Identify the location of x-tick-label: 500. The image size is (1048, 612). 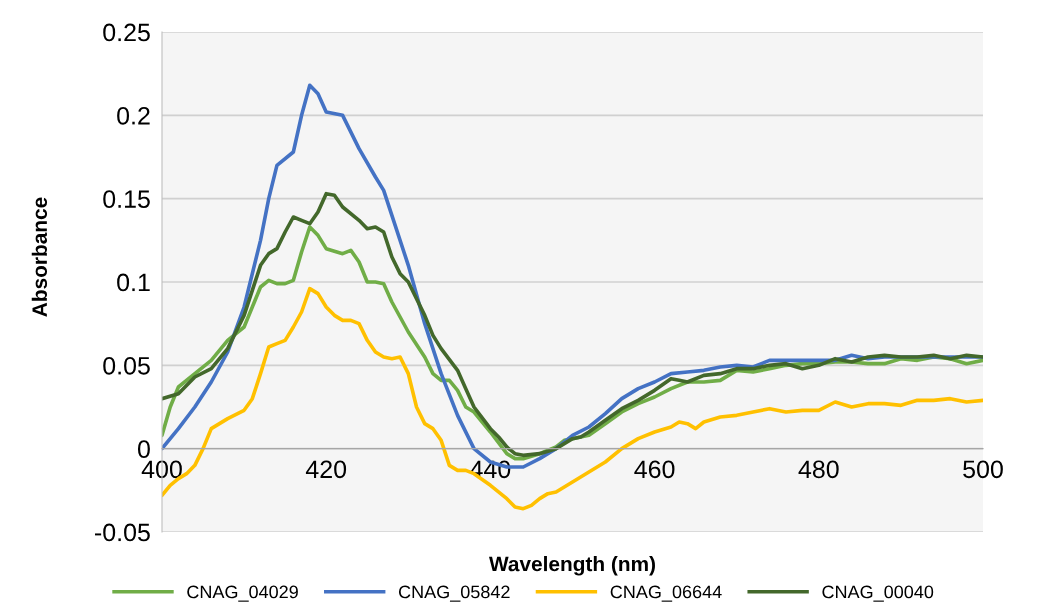
(983, 469).